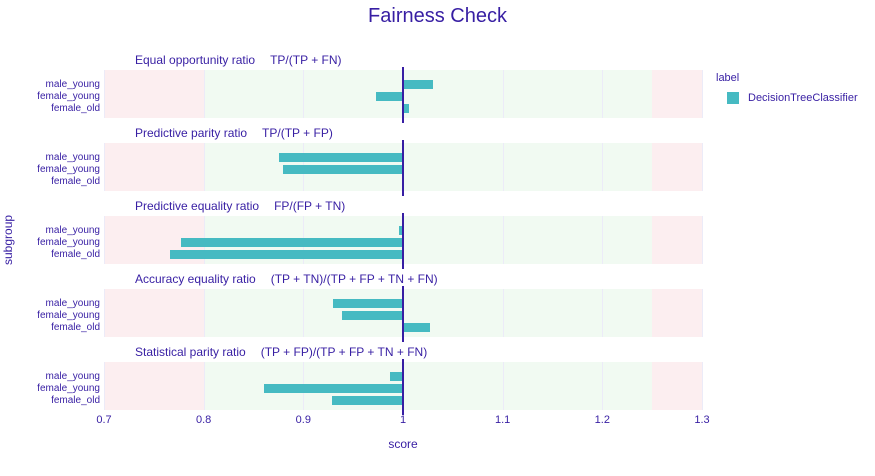 This screenshot has width=875, height=476. I want to click on legend-swatch-icon, so click(733, 98).